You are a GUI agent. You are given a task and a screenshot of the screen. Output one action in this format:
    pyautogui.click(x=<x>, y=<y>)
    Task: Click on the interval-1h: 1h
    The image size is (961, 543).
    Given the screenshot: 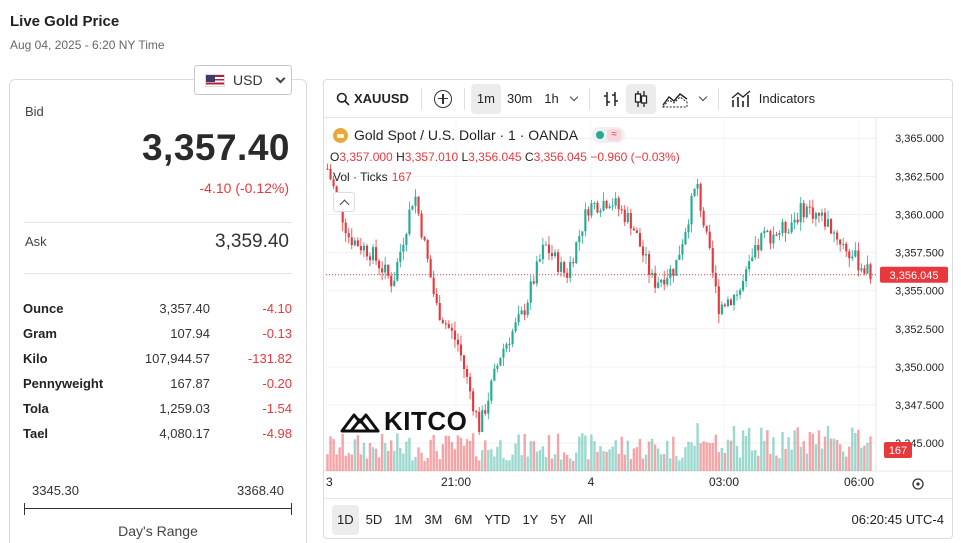 What is the action you would take?
    pyautogui.click(x=551, y=98)
    